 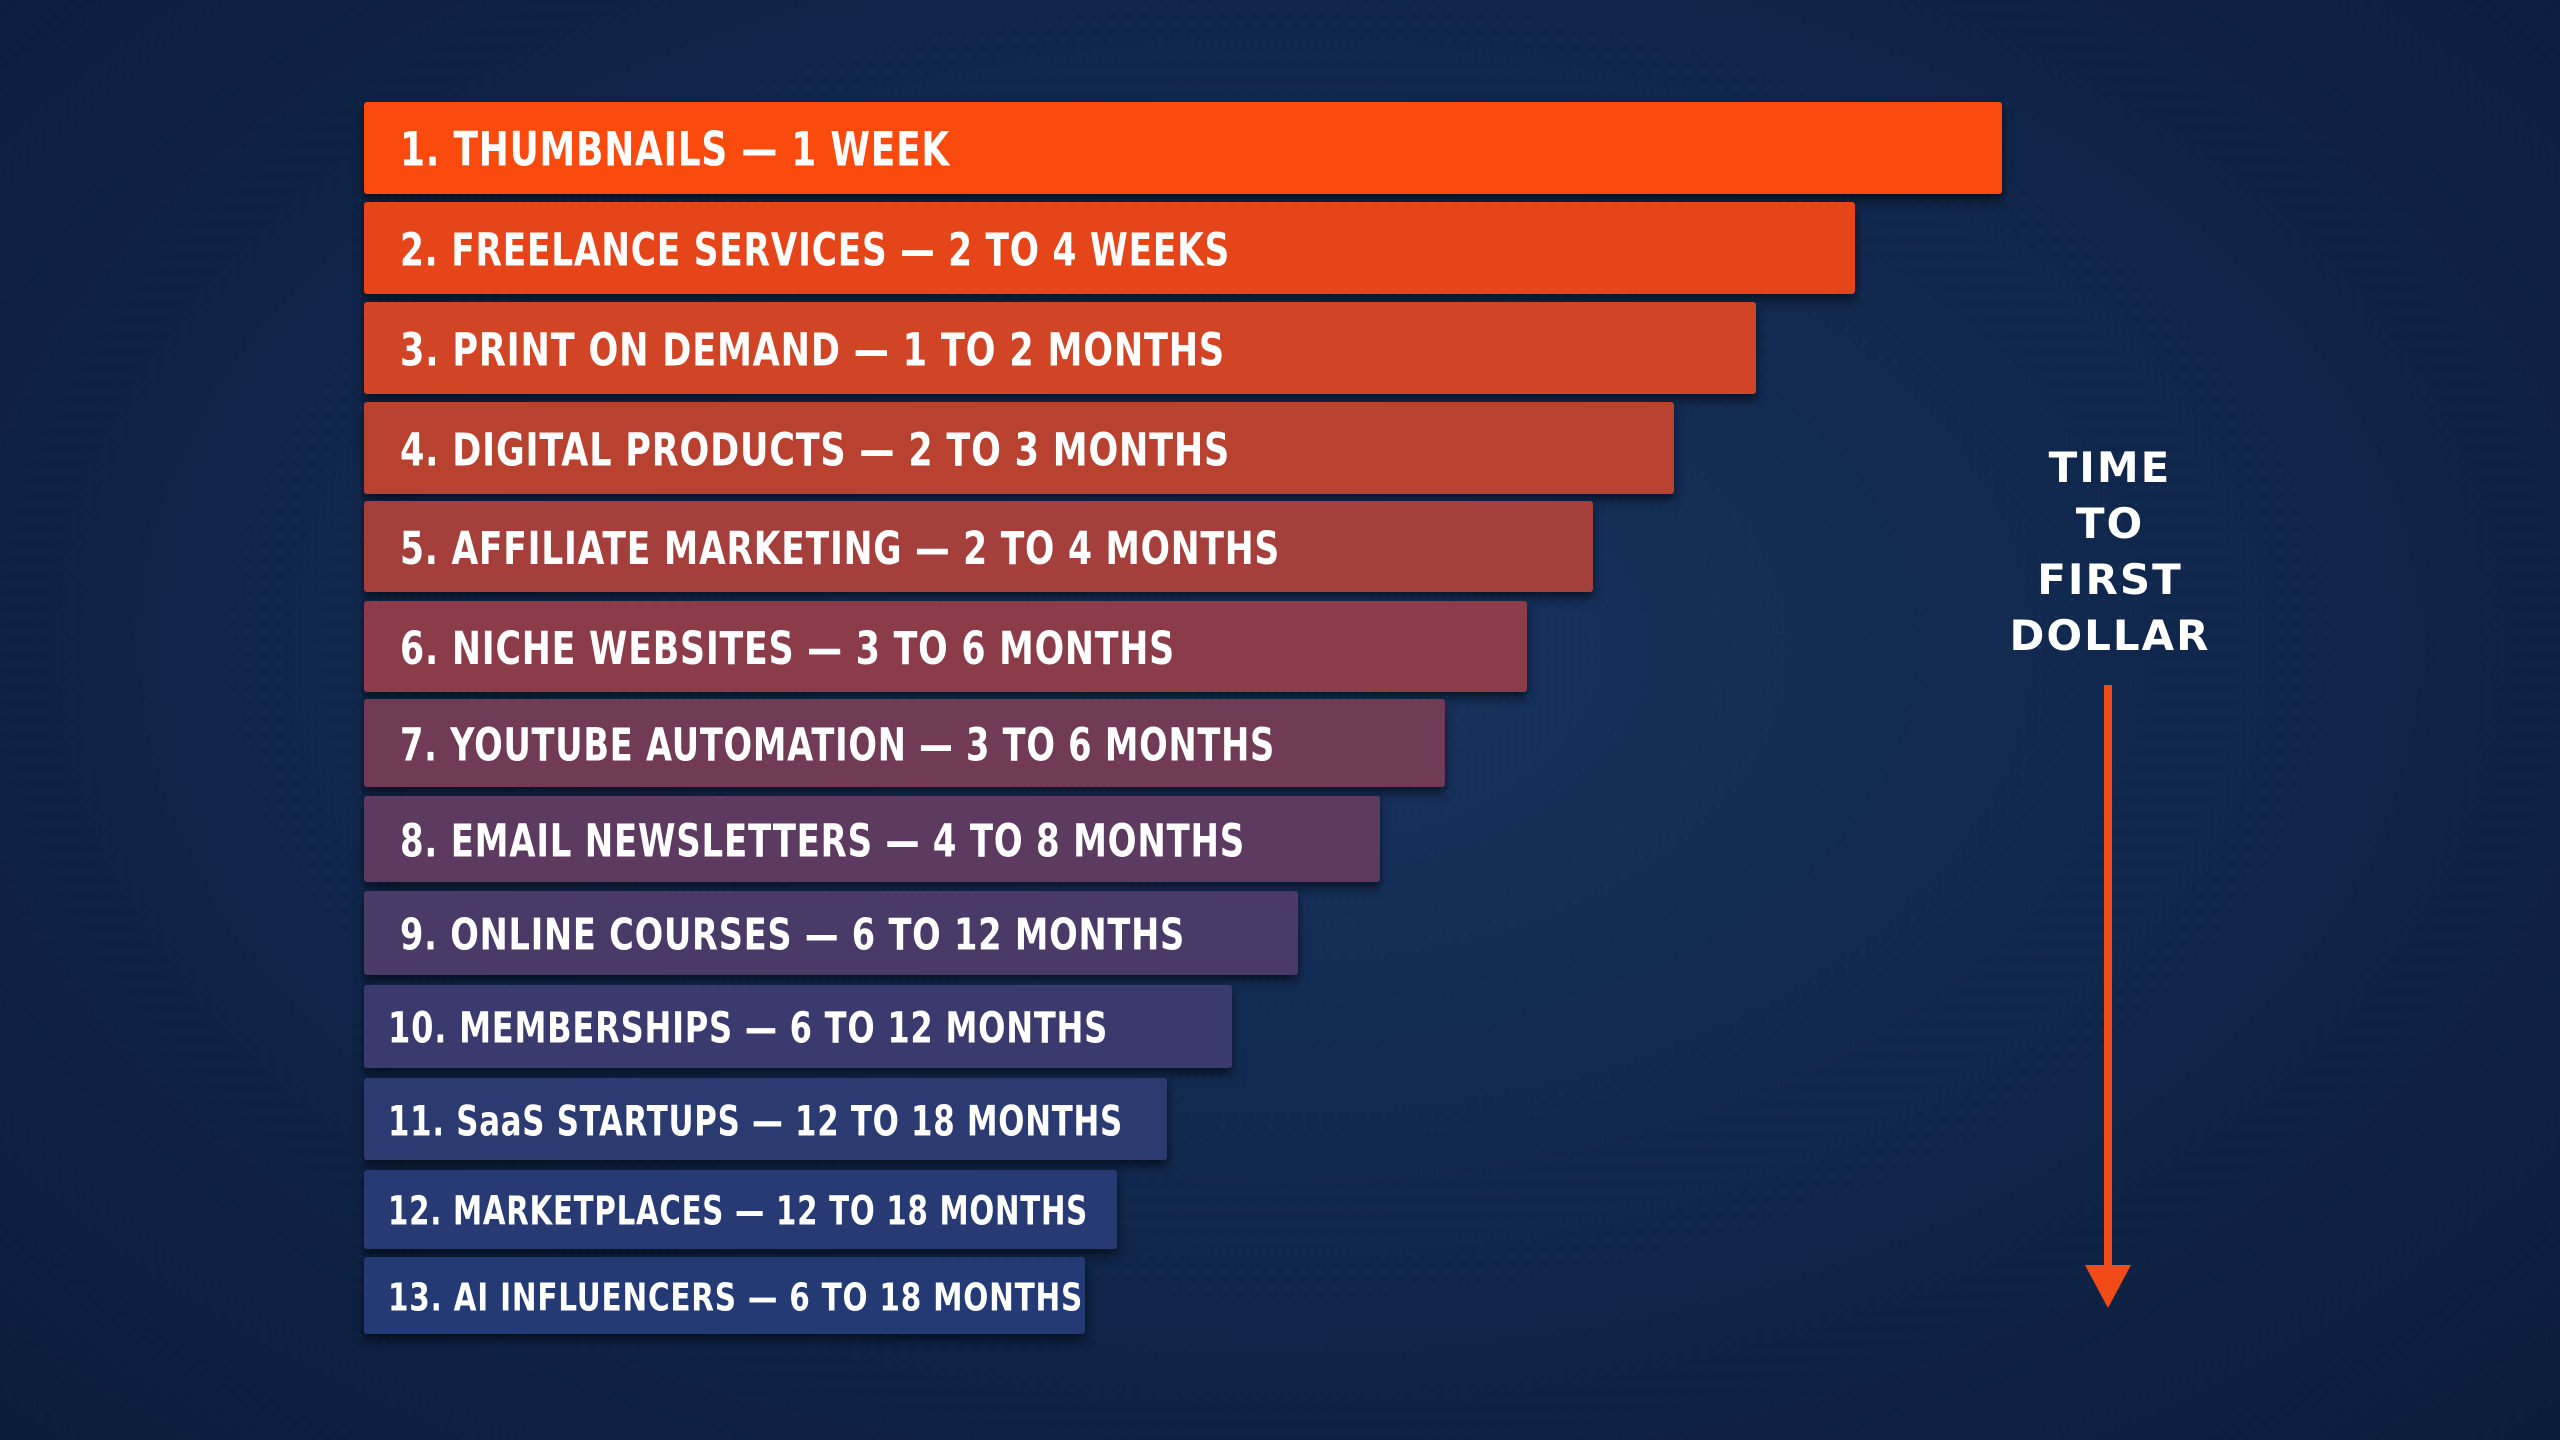 I want to click on side-caption-line: TIME, so click(x=2110, y=467).